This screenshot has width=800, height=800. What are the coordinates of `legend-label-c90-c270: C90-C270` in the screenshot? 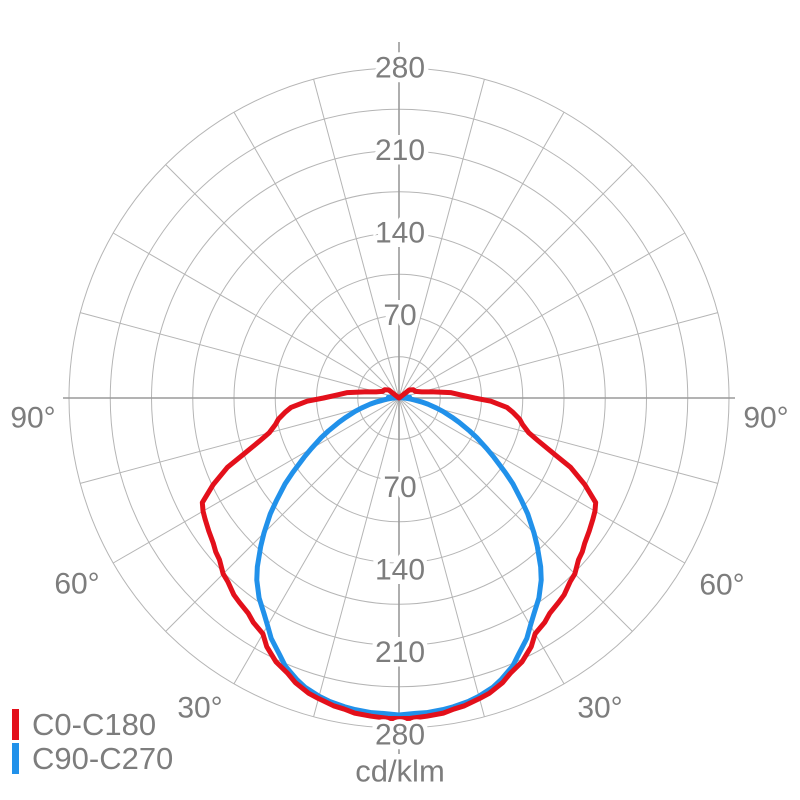 It's located at (103, 758).